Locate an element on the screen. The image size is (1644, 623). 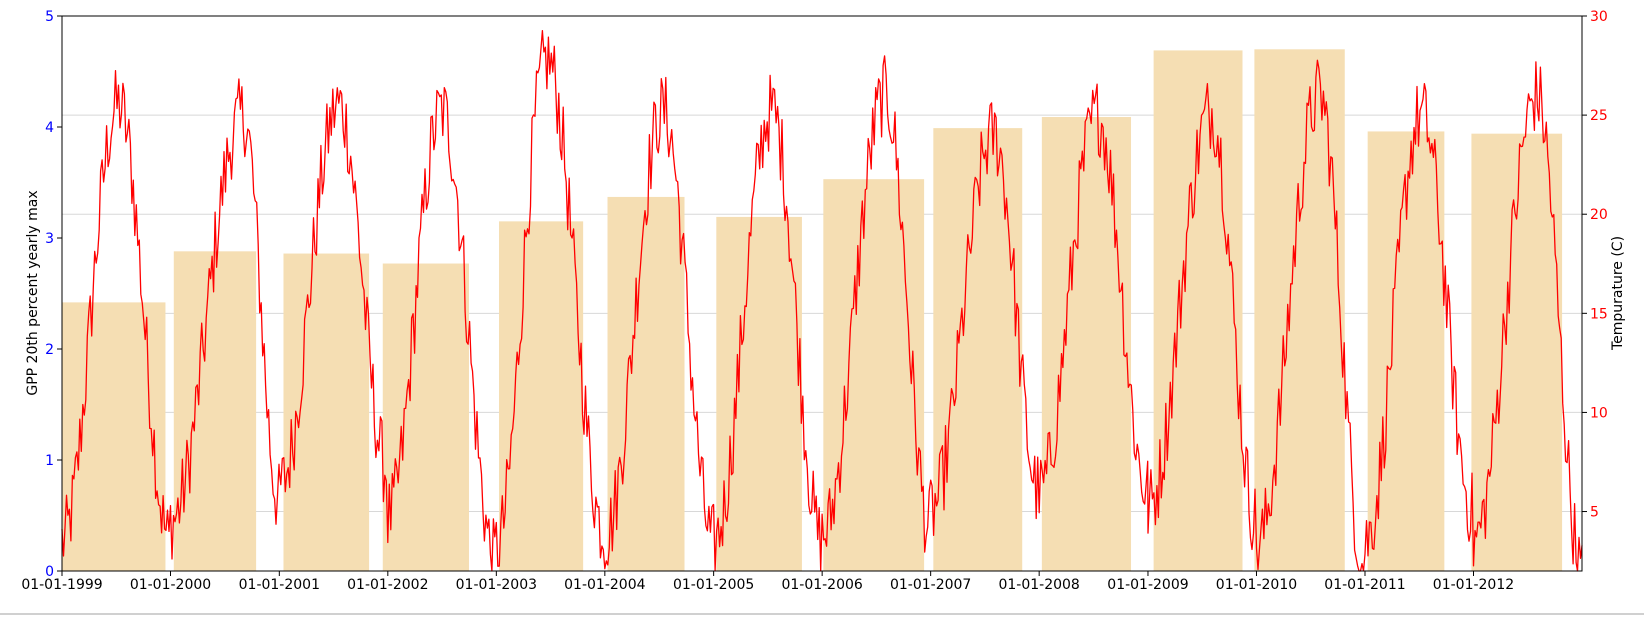
x-tick-label: 01-01-2004 is located at coordinates (604, 585).